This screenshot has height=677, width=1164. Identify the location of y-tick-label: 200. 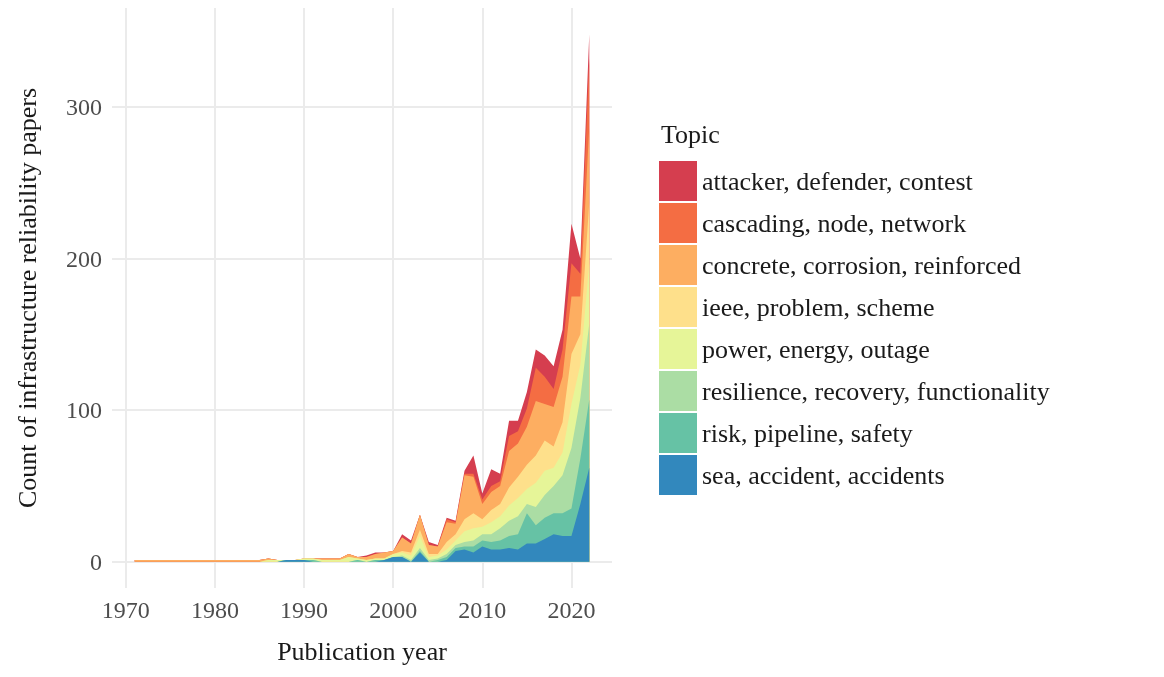
(84, 258).